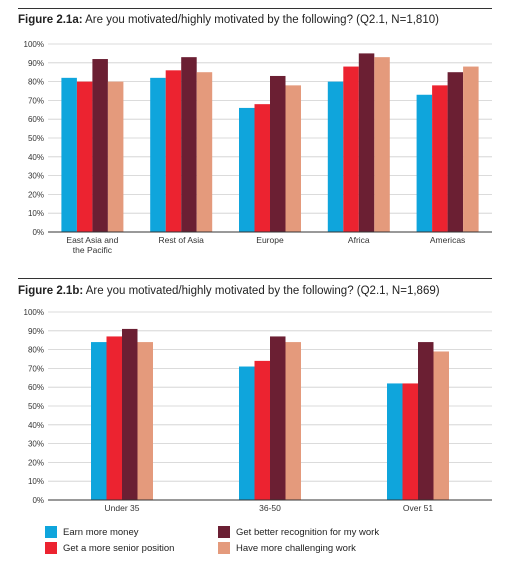 This screenshot has width=510, height=562. I want to click on legend-label-challenging-work: Have more challenging work, so click(296, 548).